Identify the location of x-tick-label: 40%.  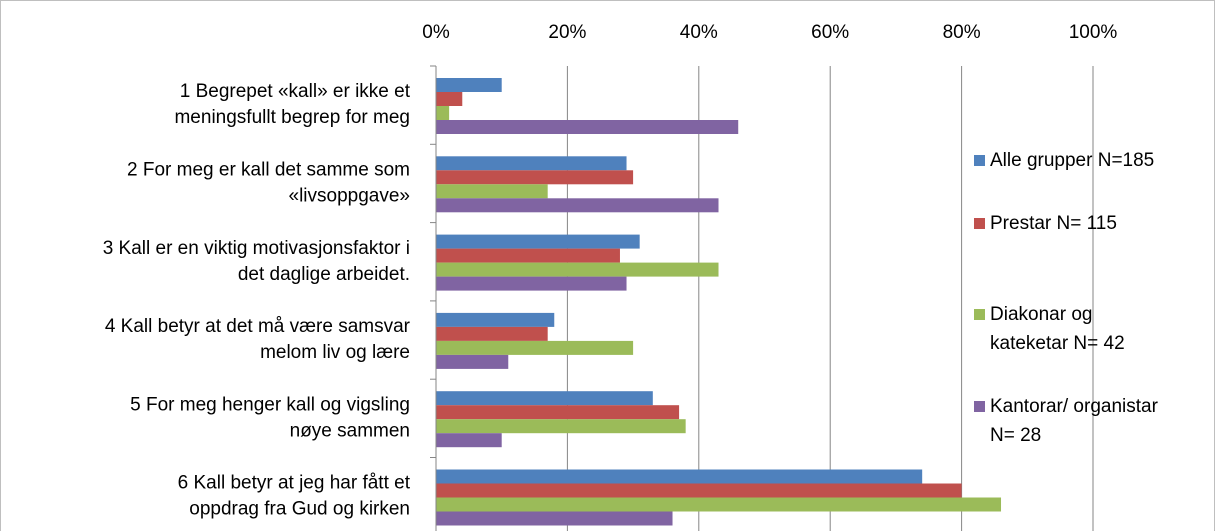
(699, 32).